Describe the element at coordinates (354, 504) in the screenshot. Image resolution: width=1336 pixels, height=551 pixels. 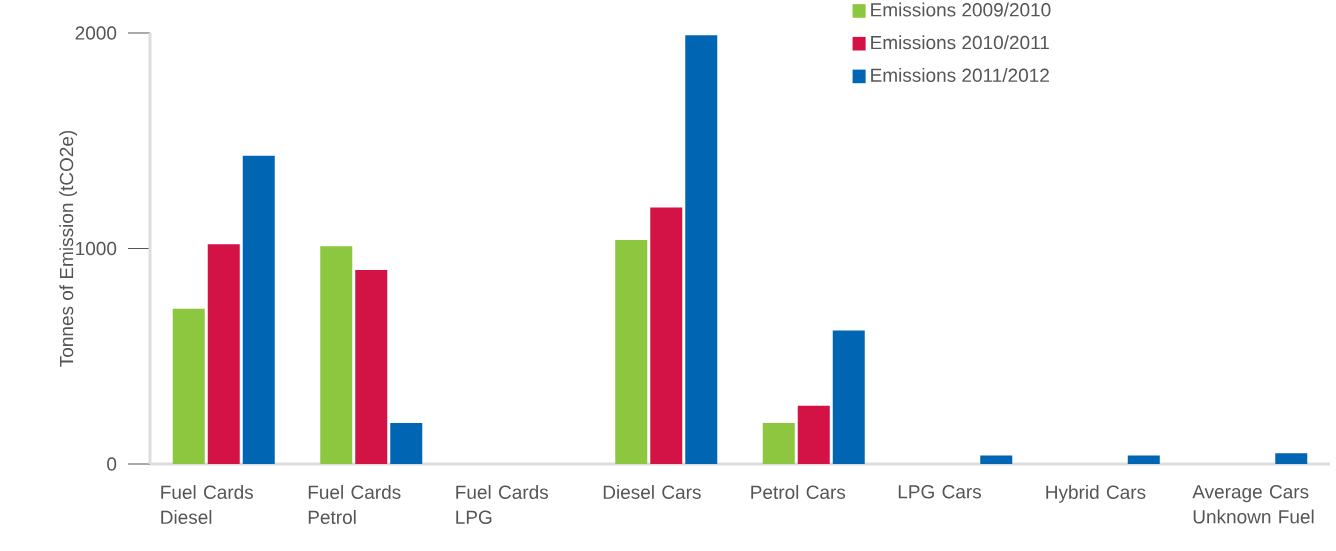
I see `x-tick-label: Fuel Cards Petrol` at that location.